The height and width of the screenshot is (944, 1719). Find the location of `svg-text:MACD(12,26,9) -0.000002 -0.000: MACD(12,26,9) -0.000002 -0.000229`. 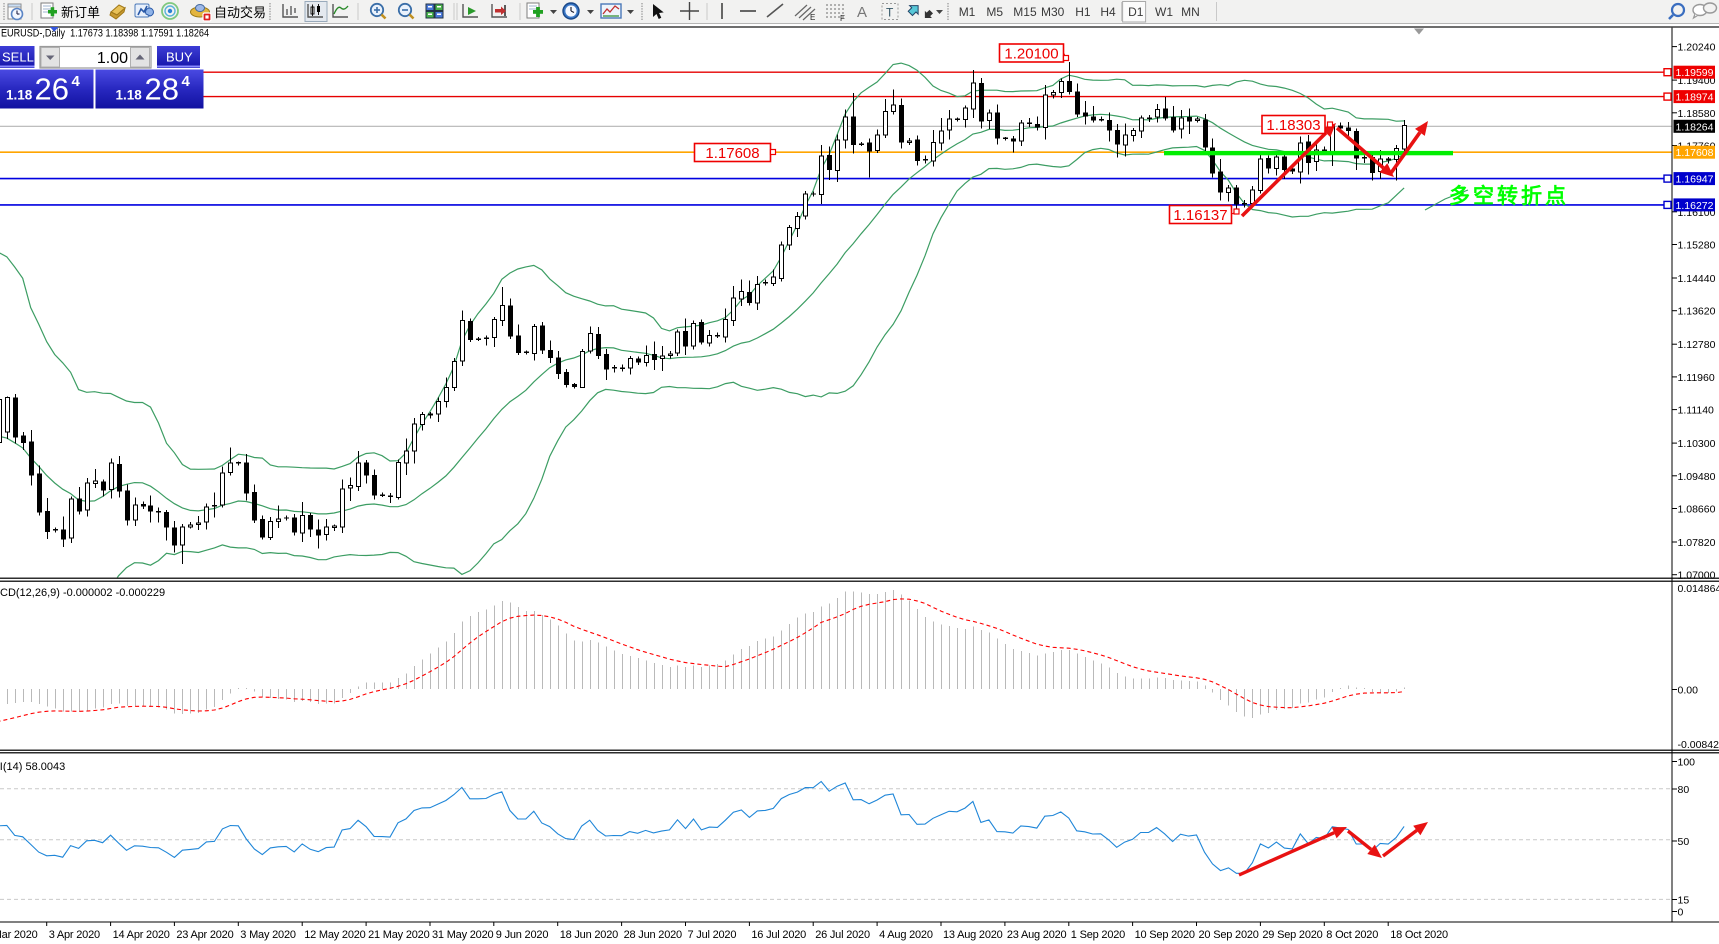

svg-text:MACD(12,26,9) -0.000002 -0.000: MACD(12,26,9) -0.000002 -0.000229 is located at coordinates (82, 593).